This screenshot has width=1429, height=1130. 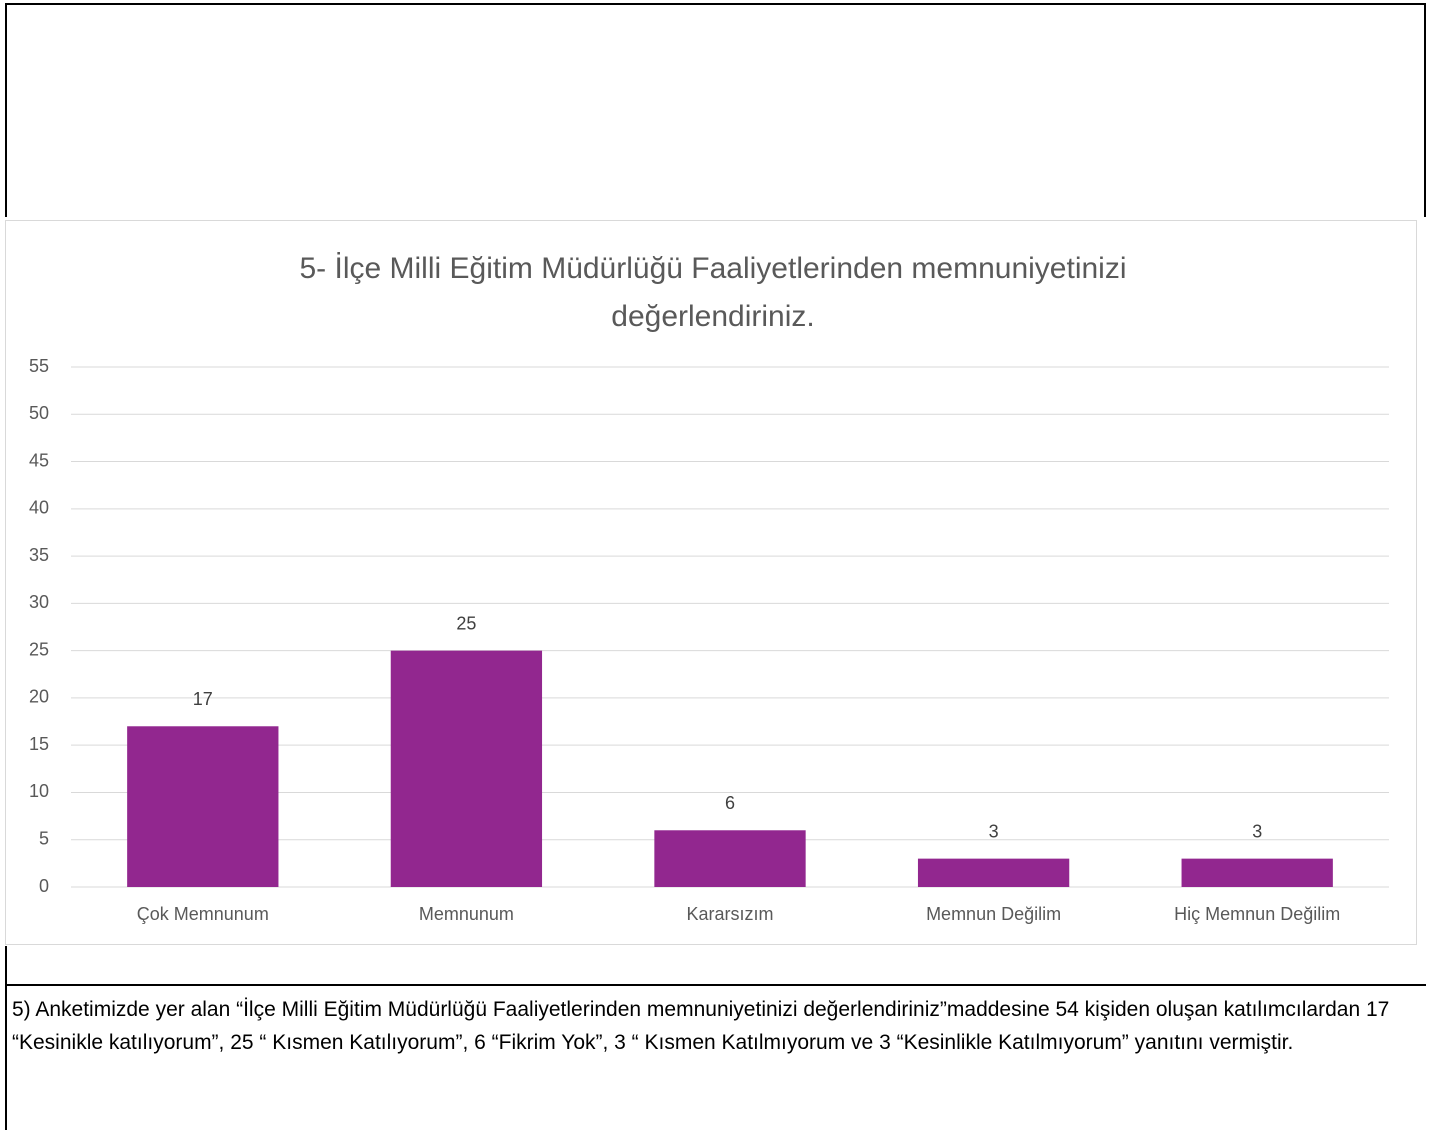 I want to click on y-tick-label: 0, so click(x=44, y=886).